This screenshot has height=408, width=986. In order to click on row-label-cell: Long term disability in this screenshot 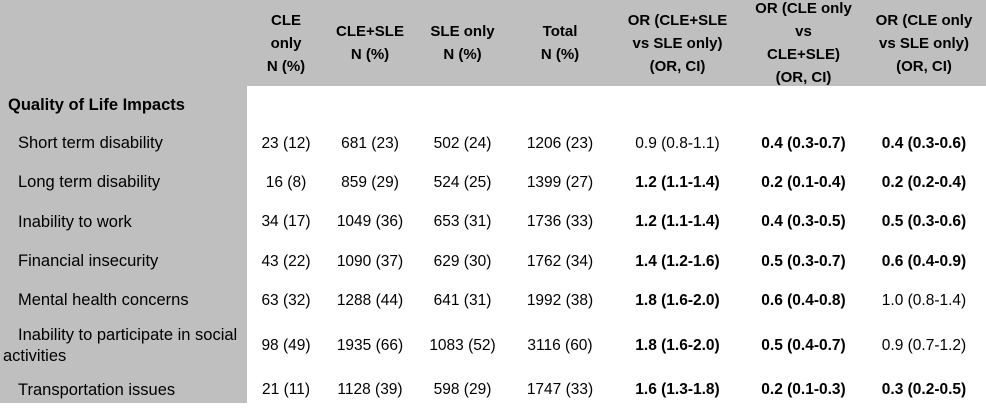, I will do `click(123, 182)`.